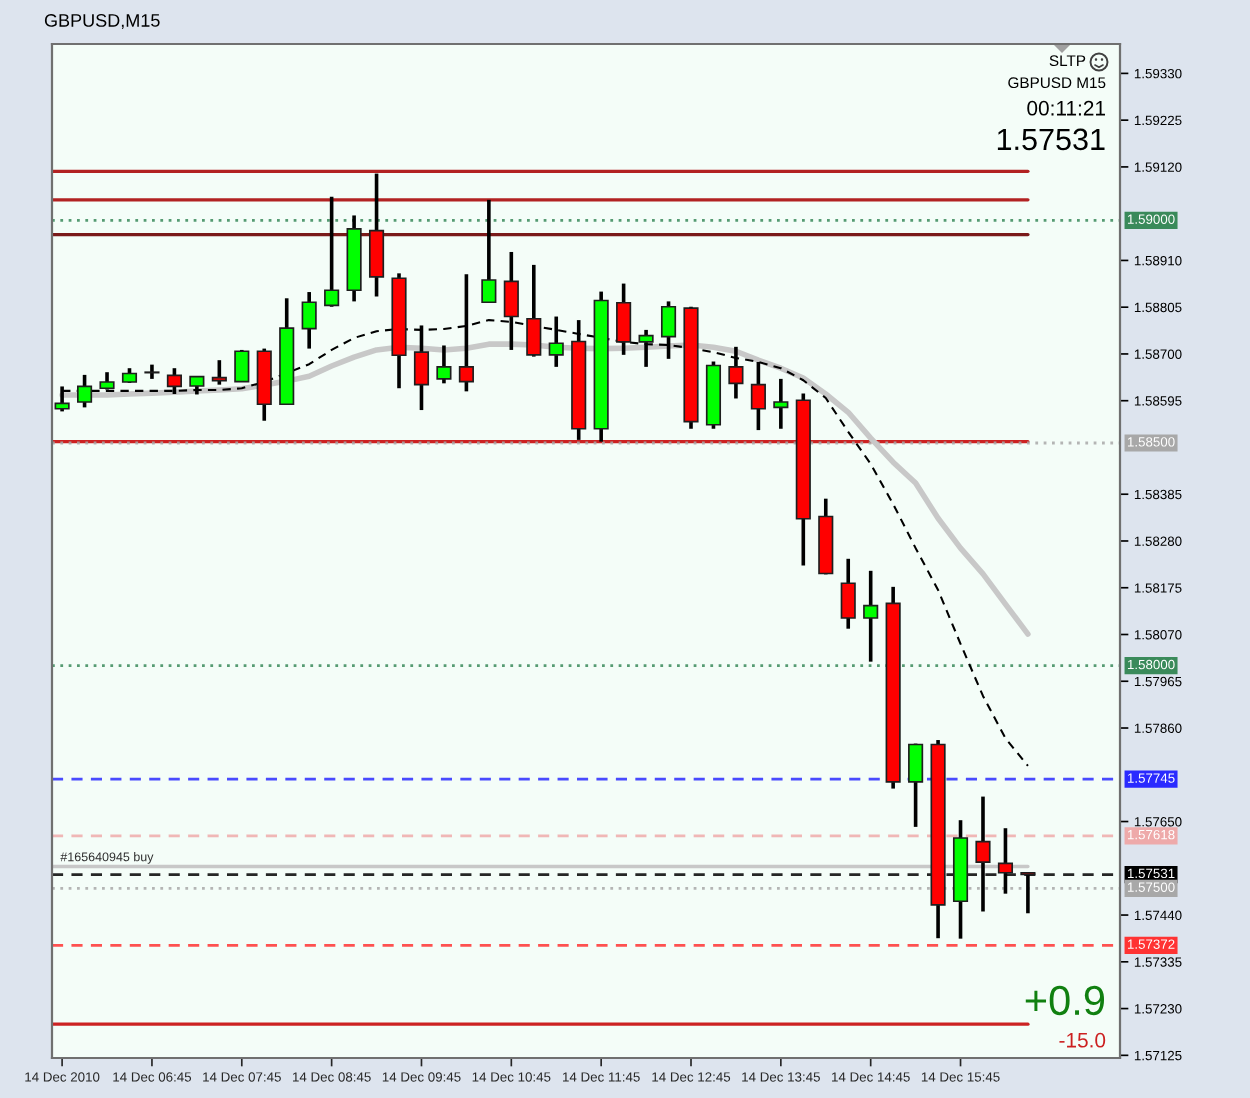 The width and height of the screenshot is (1250, 1098). Describe the element at coordinates (1082, 1040) in the screenshot. I see `text: -15.0` at that location.